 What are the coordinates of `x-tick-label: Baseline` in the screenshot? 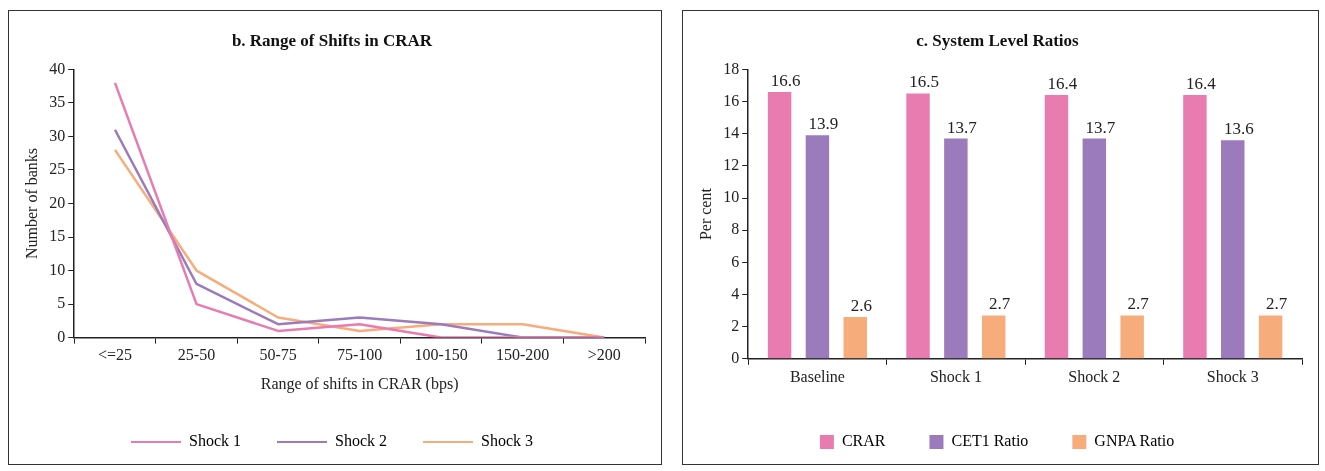 It's located at (817, 376).